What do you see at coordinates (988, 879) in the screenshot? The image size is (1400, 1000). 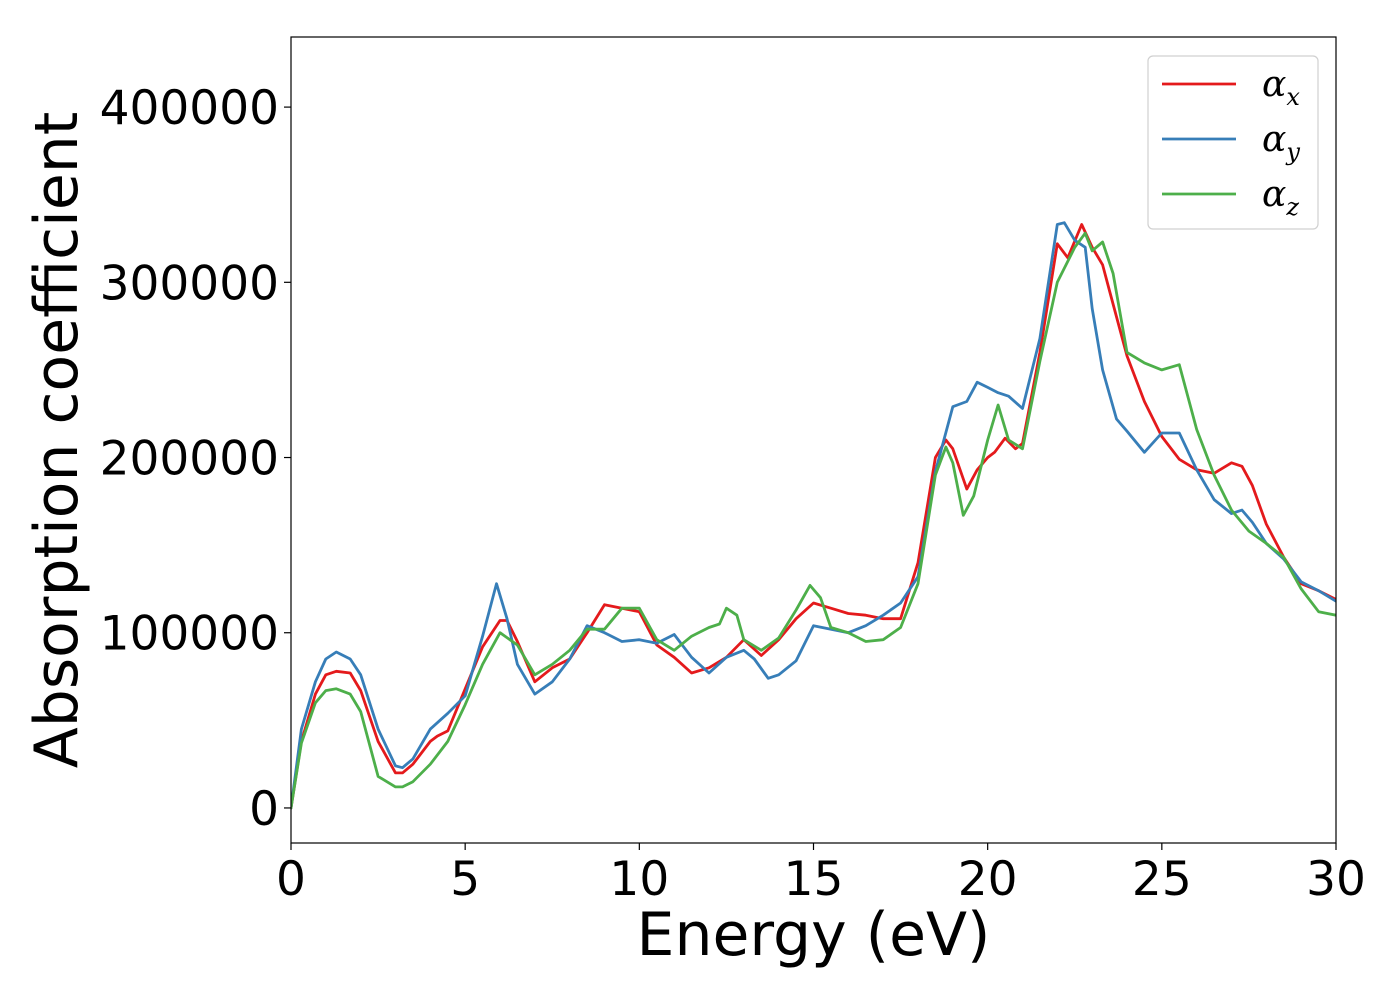 I see `x-tick-label: 20` at bounding box center [988, 879].